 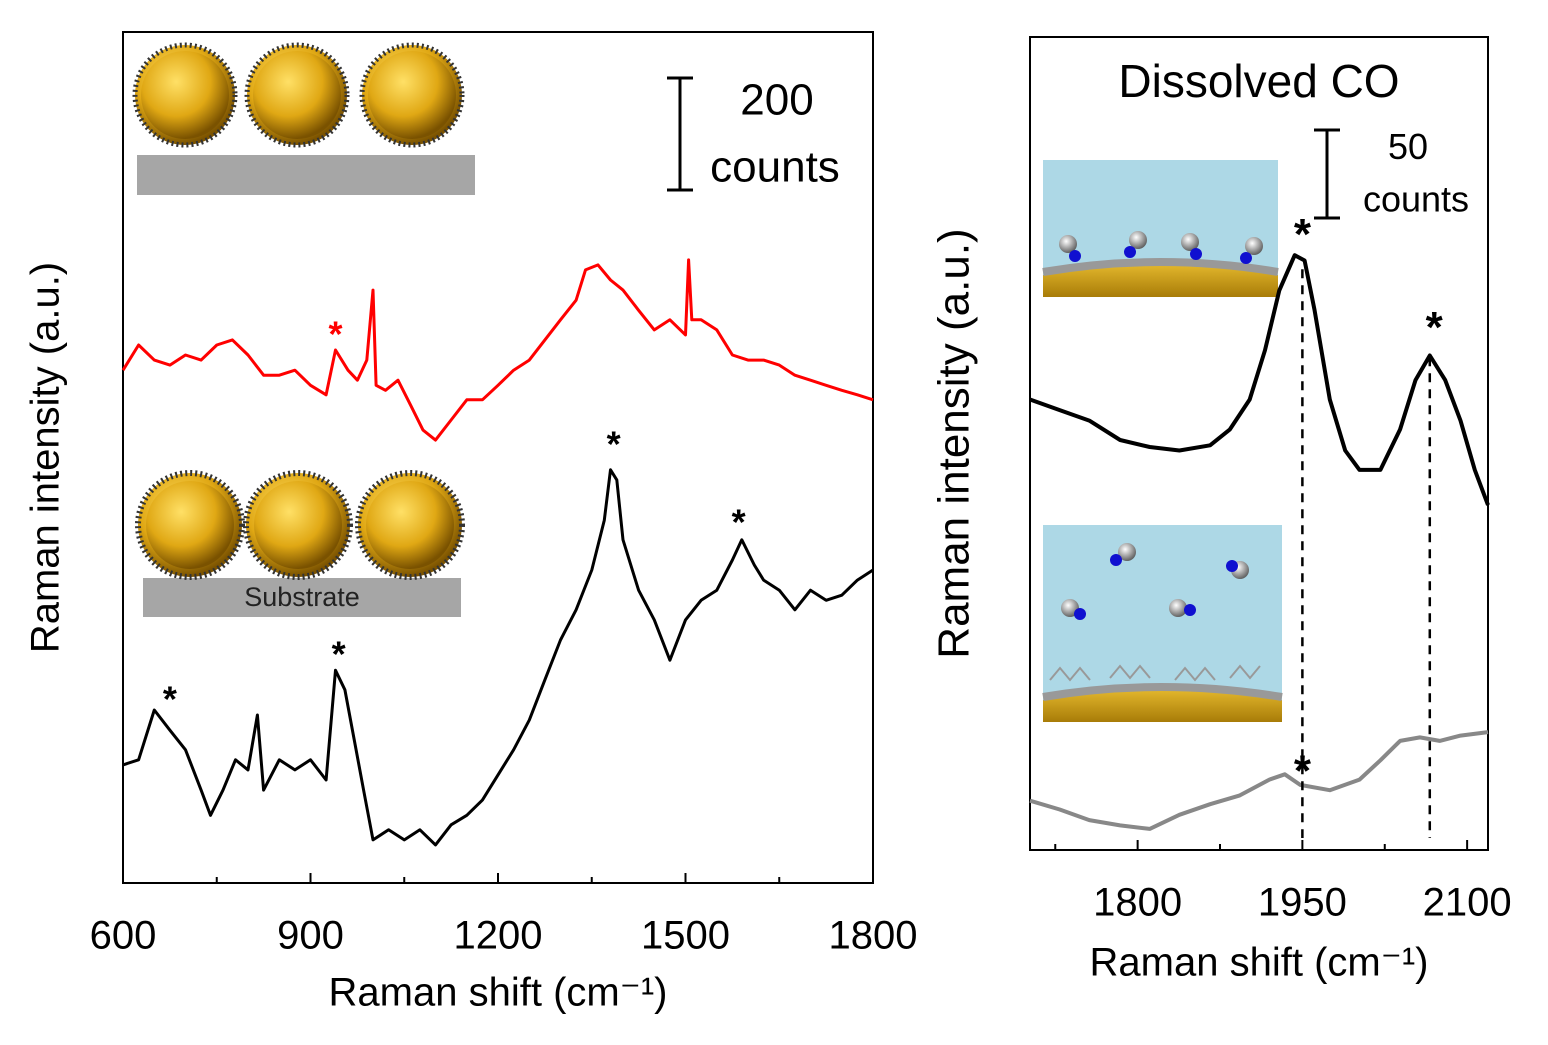 What do you see at coordinates (300, 543) in the screenshot?
I see `inset-middle: Substrate` at bounding box center [300, 543].